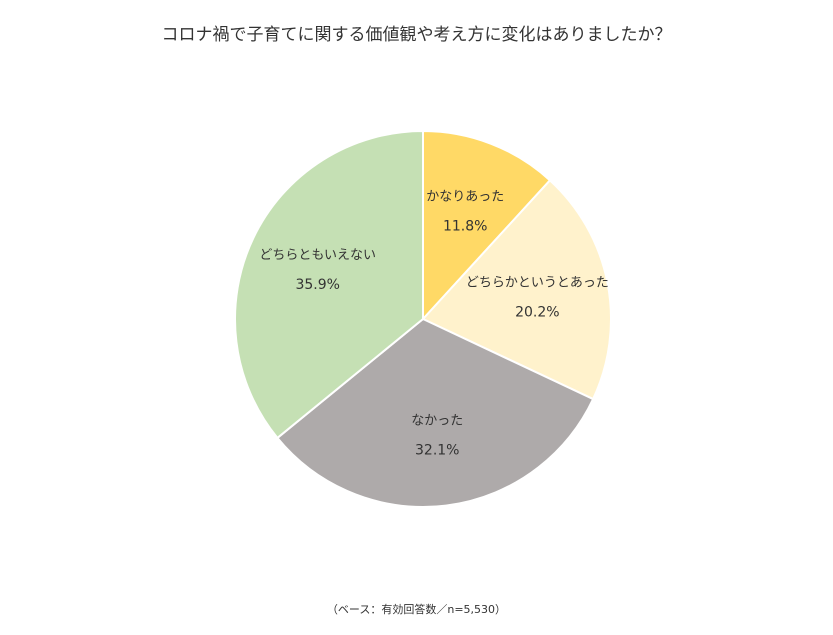 This screenshot has width=833, height=635. I want to click on slice-value-2: 20.2%, so click(537, 312).